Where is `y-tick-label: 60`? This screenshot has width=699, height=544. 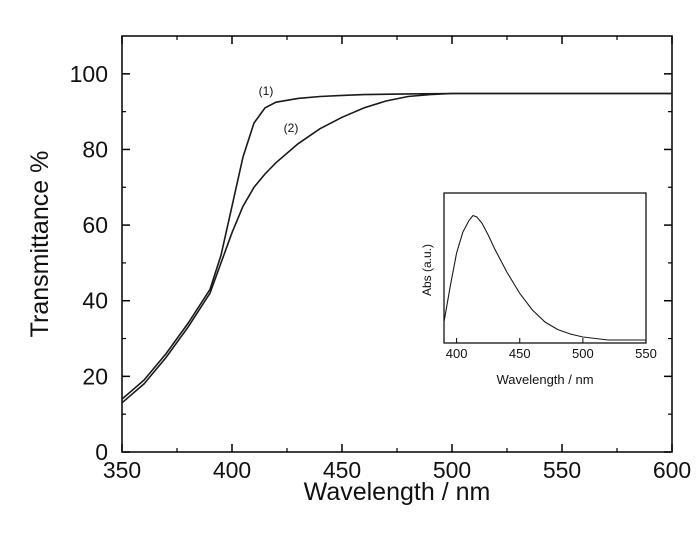 y-tick-label: 60 is located at coordinates (95, 225).